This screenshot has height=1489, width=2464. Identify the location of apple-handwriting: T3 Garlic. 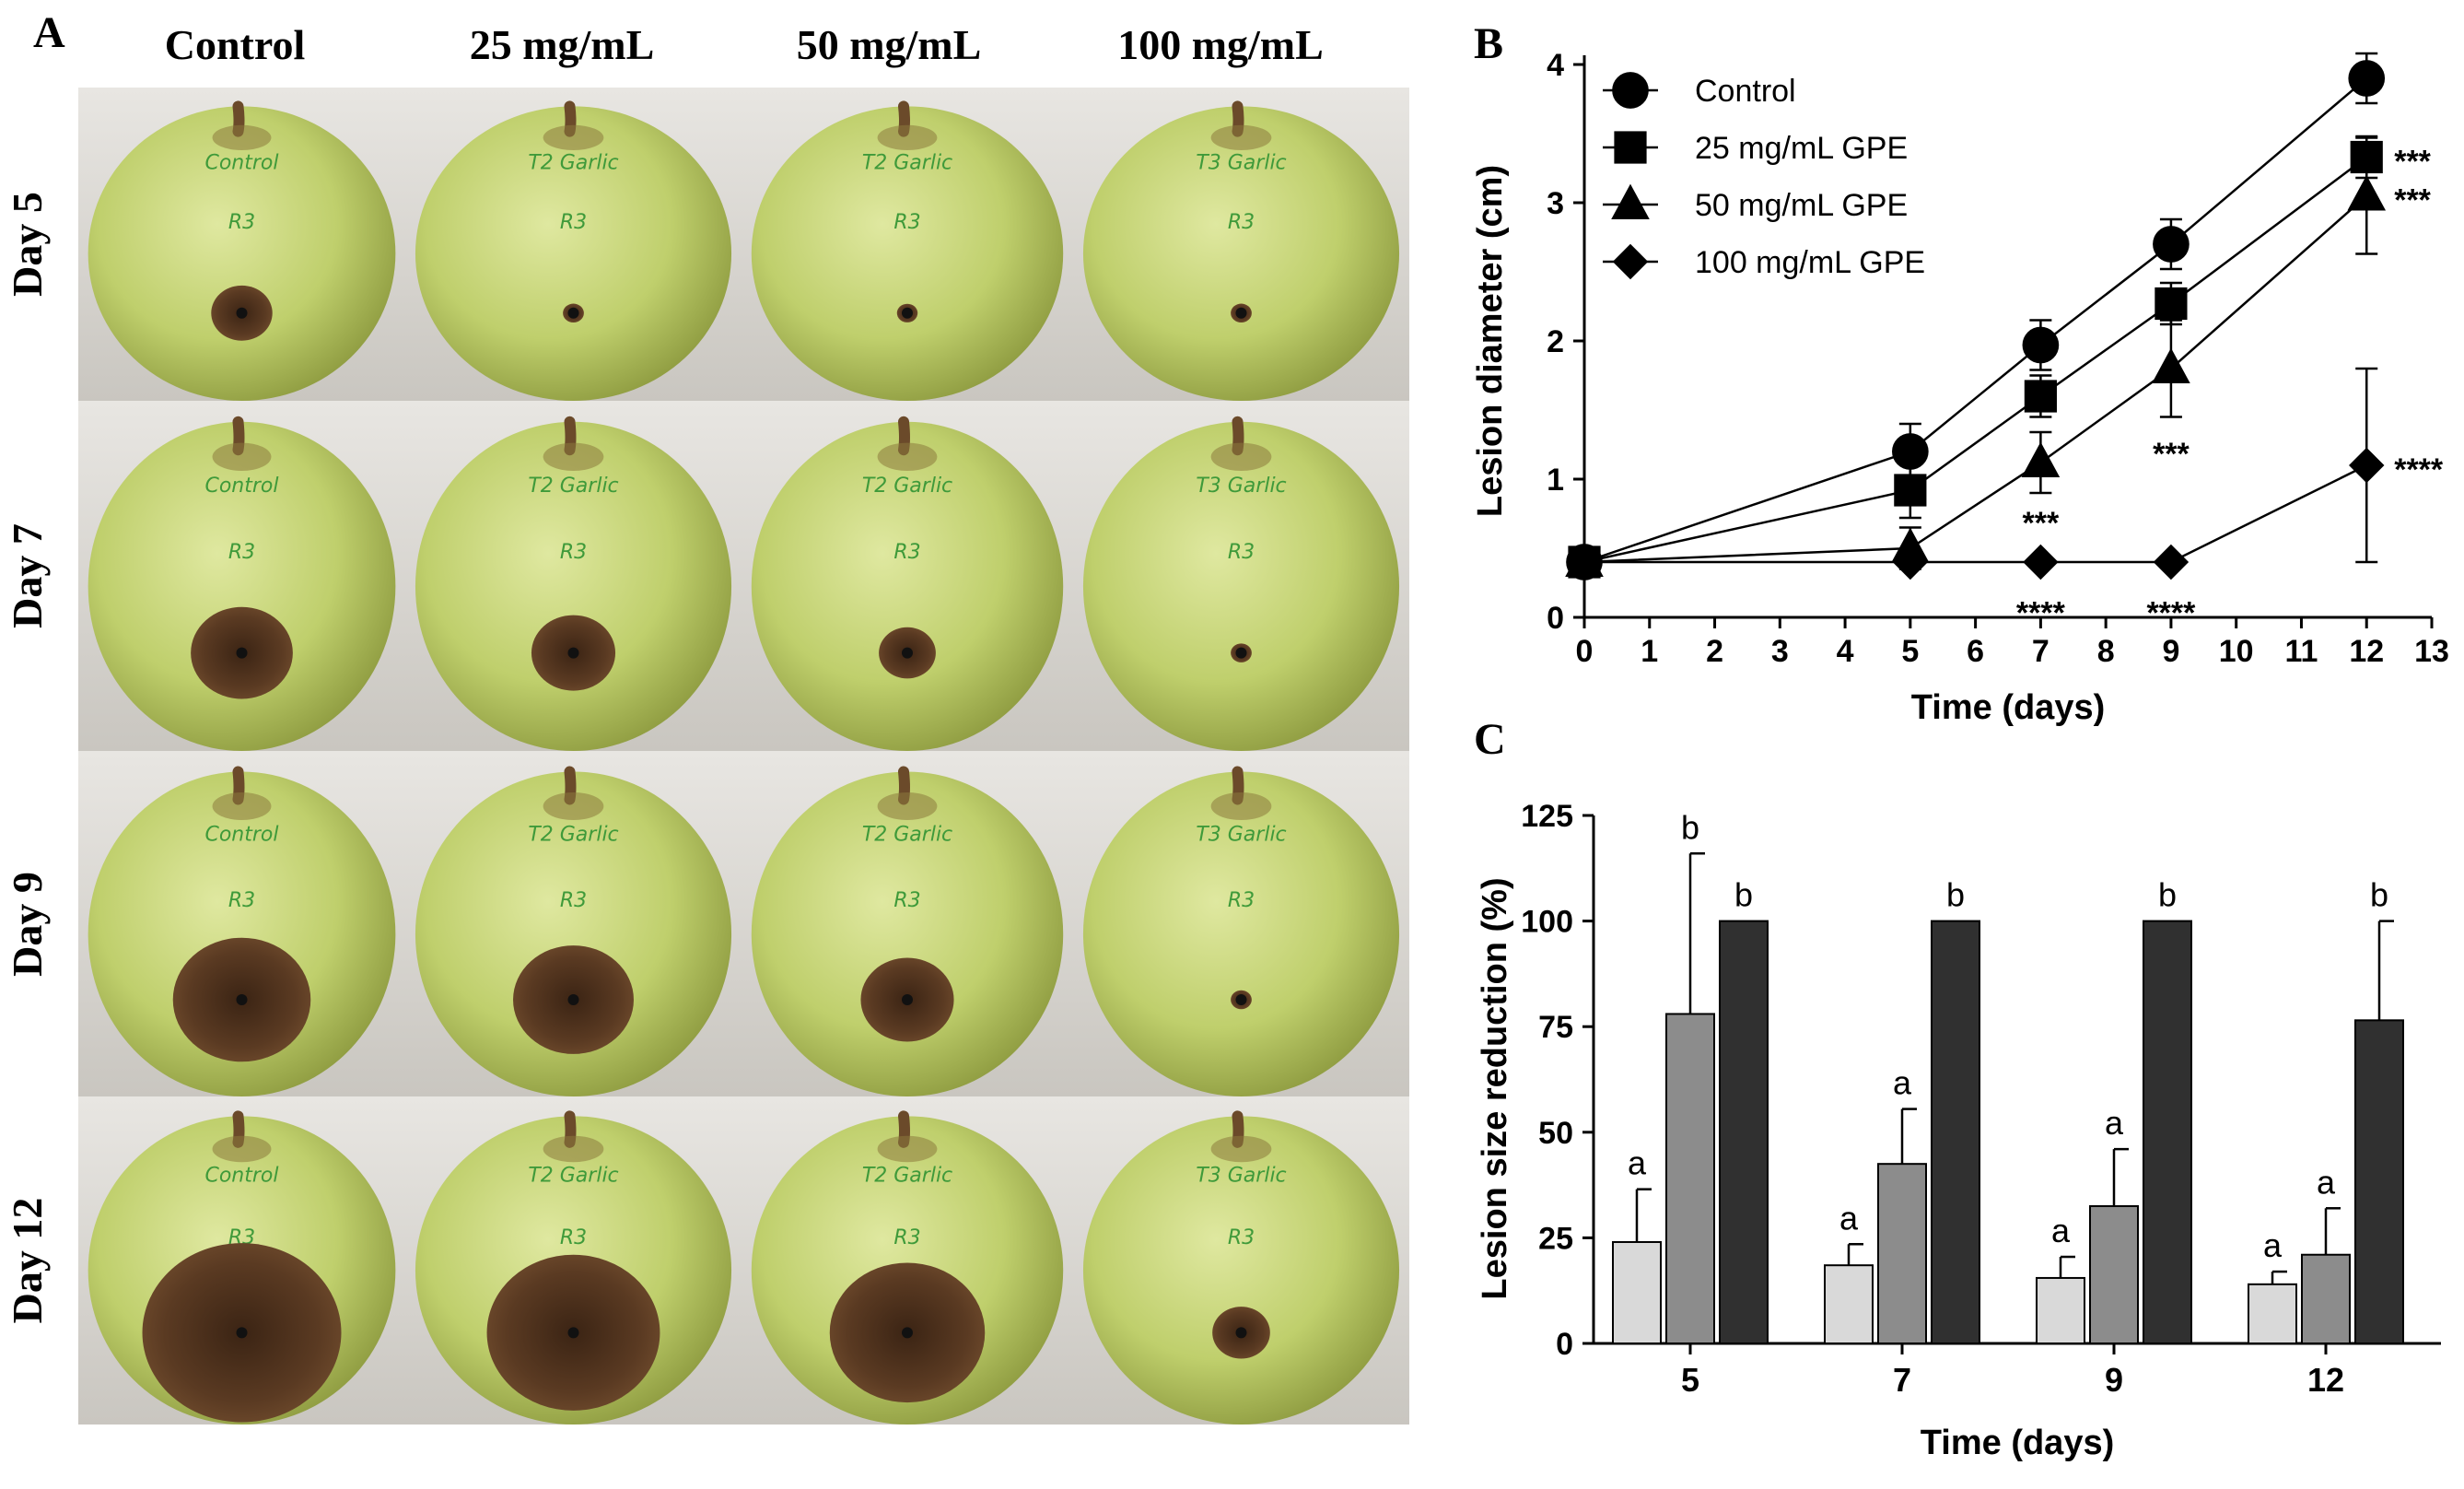
(1241, 162).